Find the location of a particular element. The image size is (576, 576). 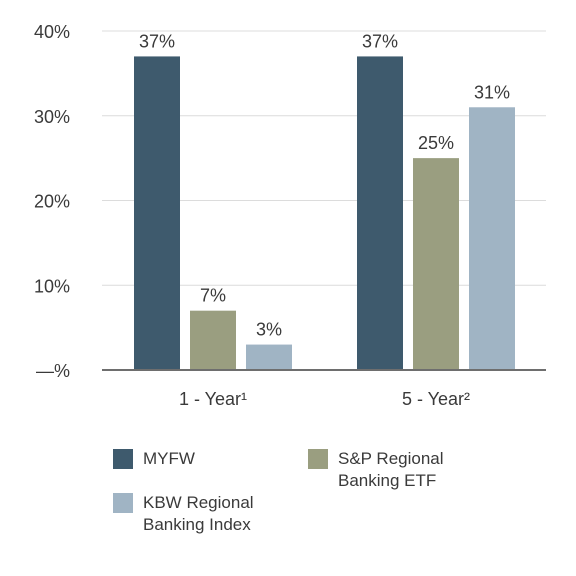

legend-item-myfw: MYFW is located at coordinates (154, 459).